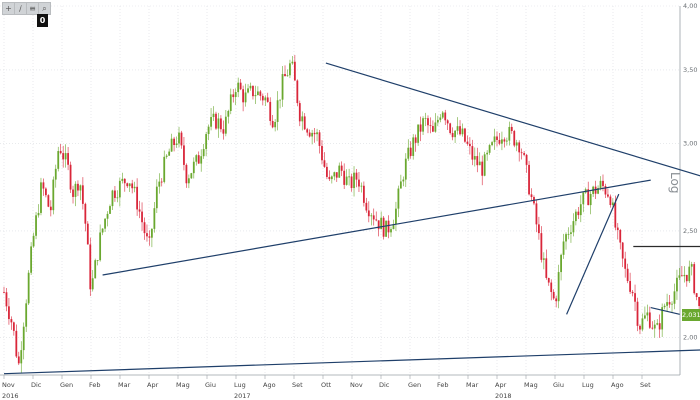  What do you see at coordinates (42, 20) in the screenshot?
I see `zero-badge: 0` at bounding box center [42, 20].